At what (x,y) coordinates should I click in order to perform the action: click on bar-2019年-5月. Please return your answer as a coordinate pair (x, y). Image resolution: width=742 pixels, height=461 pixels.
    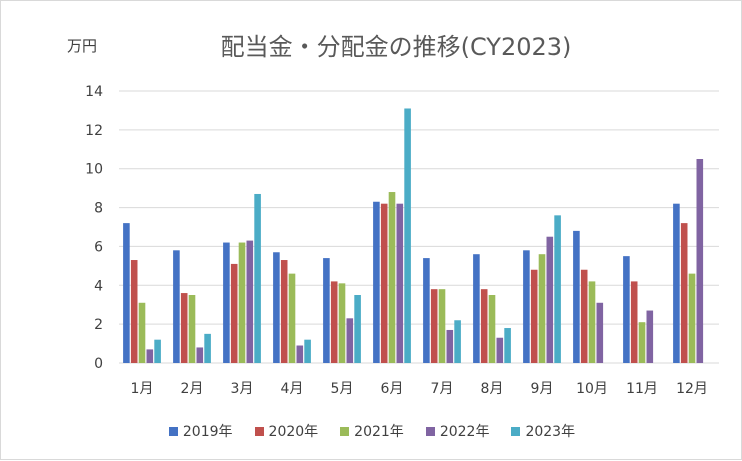
    Looking at the image, I should click on (326, 310).